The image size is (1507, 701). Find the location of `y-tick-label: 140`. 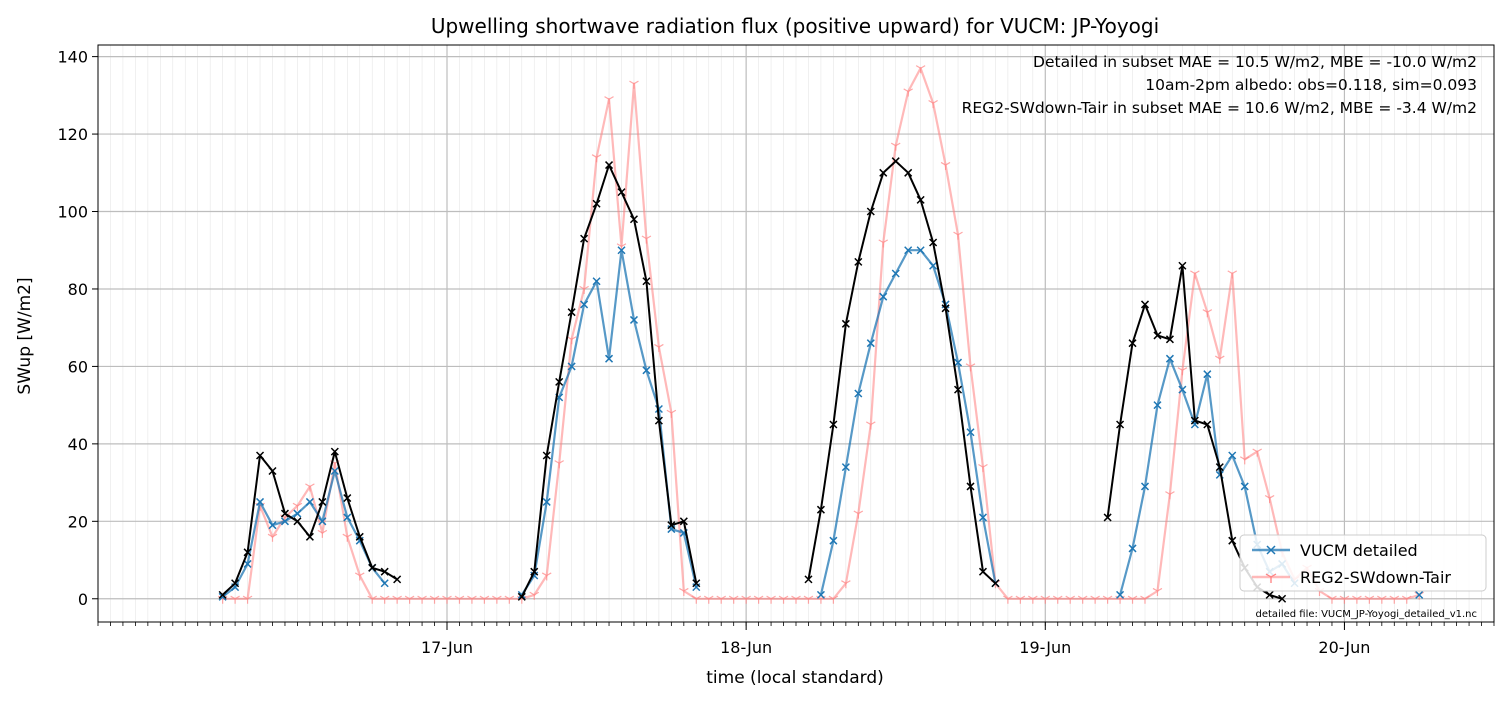

y-tick-label: 140 is located at coordinates (72, 57).